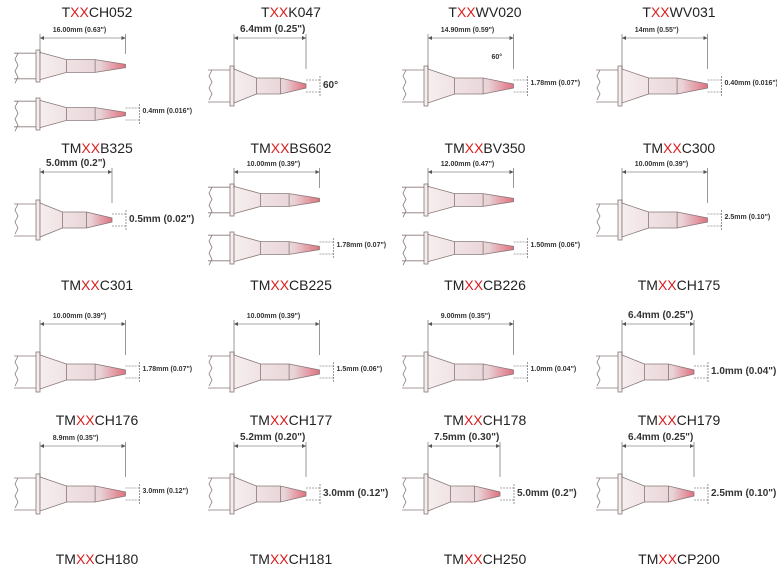  What do you see at coordinates (116, 559) in the screenshot?
I see `title-suffix: CH180` at bounding box center [116, 559].